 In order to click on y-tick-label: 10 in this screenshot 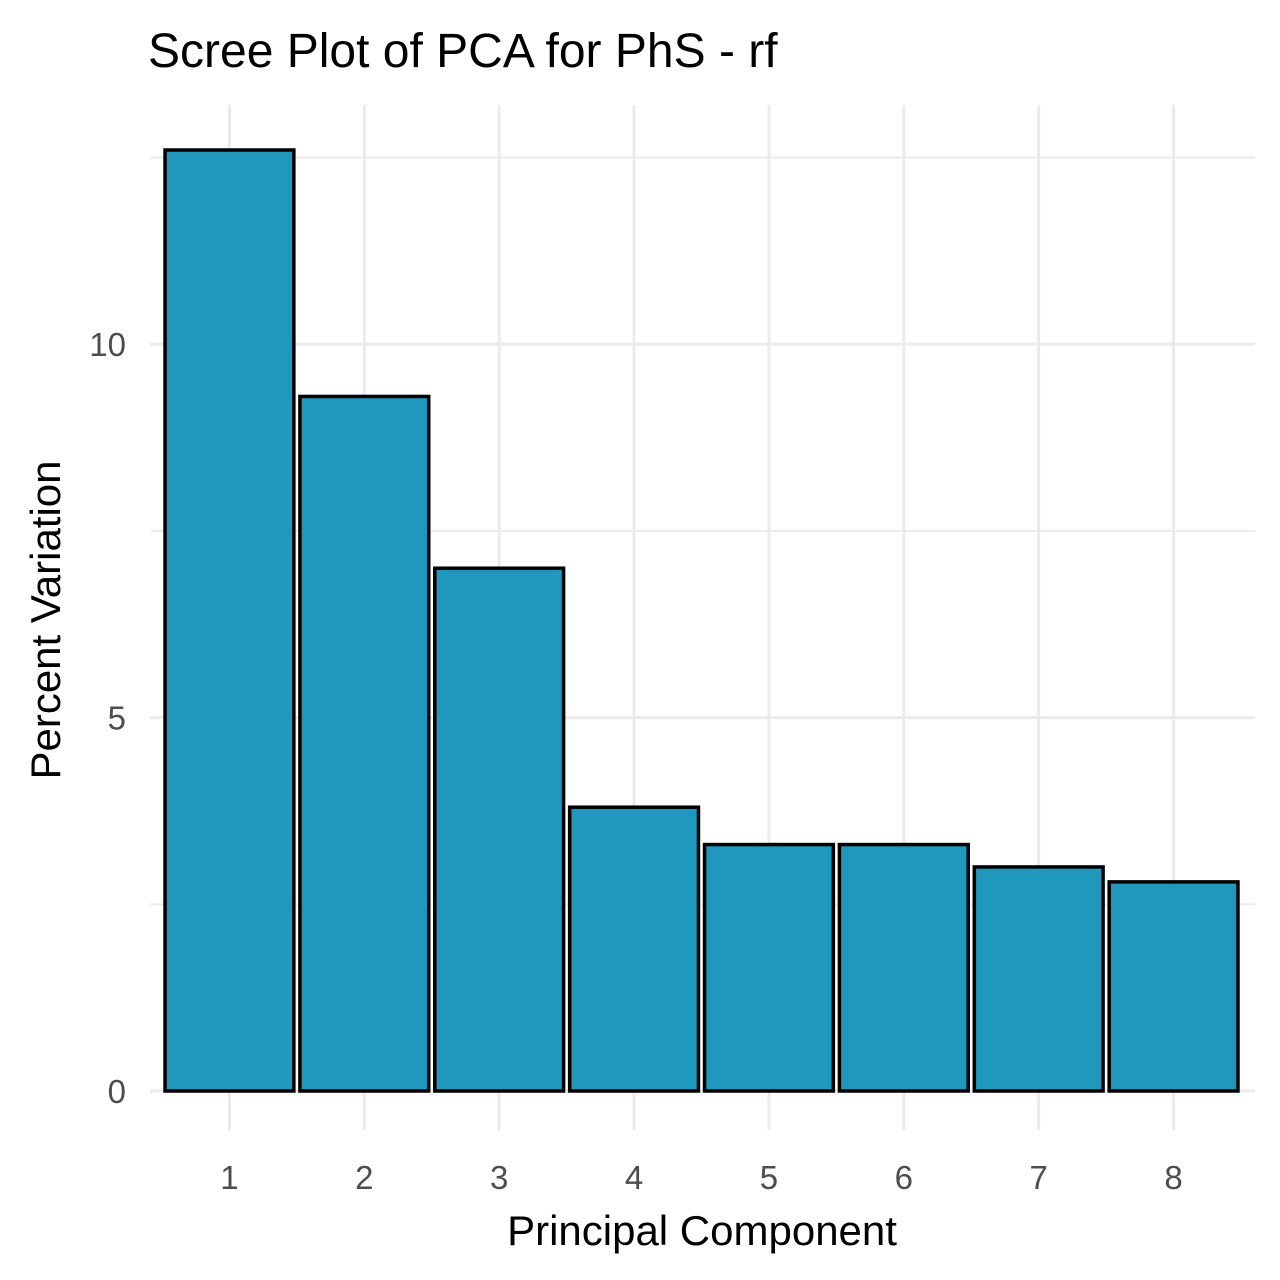, I will do `click(107, 344)`.